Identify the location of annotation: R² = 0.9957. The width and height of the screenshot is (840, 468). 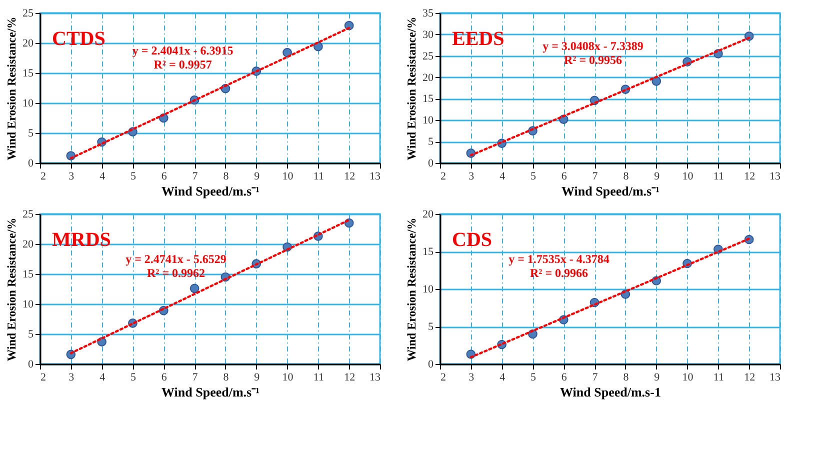
(183, 65).